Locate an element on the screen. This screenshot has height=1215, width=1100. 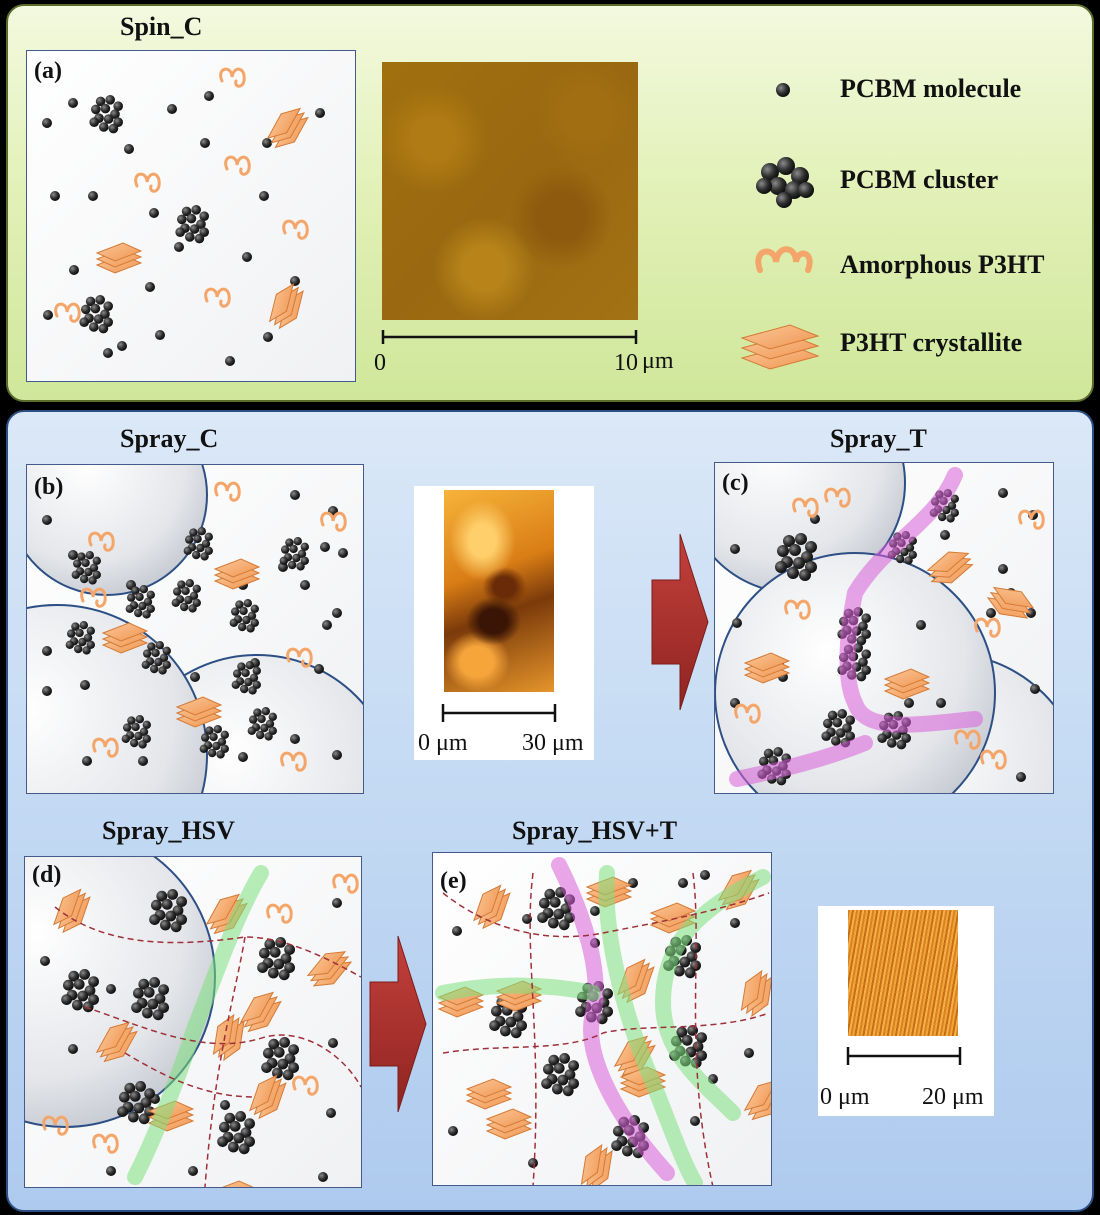
diagram-e-svg is located at coordinates (603, 1021).